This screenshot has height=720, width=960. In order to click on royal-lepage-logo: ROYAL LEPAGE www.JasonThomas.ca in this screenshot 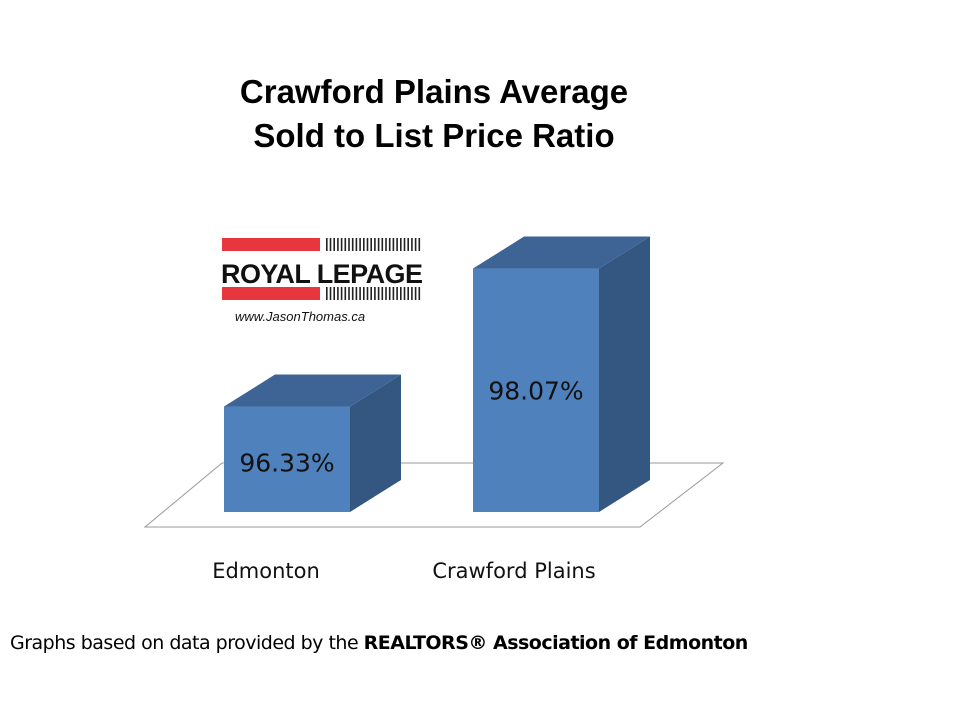, I will do `click(322, 281)`.